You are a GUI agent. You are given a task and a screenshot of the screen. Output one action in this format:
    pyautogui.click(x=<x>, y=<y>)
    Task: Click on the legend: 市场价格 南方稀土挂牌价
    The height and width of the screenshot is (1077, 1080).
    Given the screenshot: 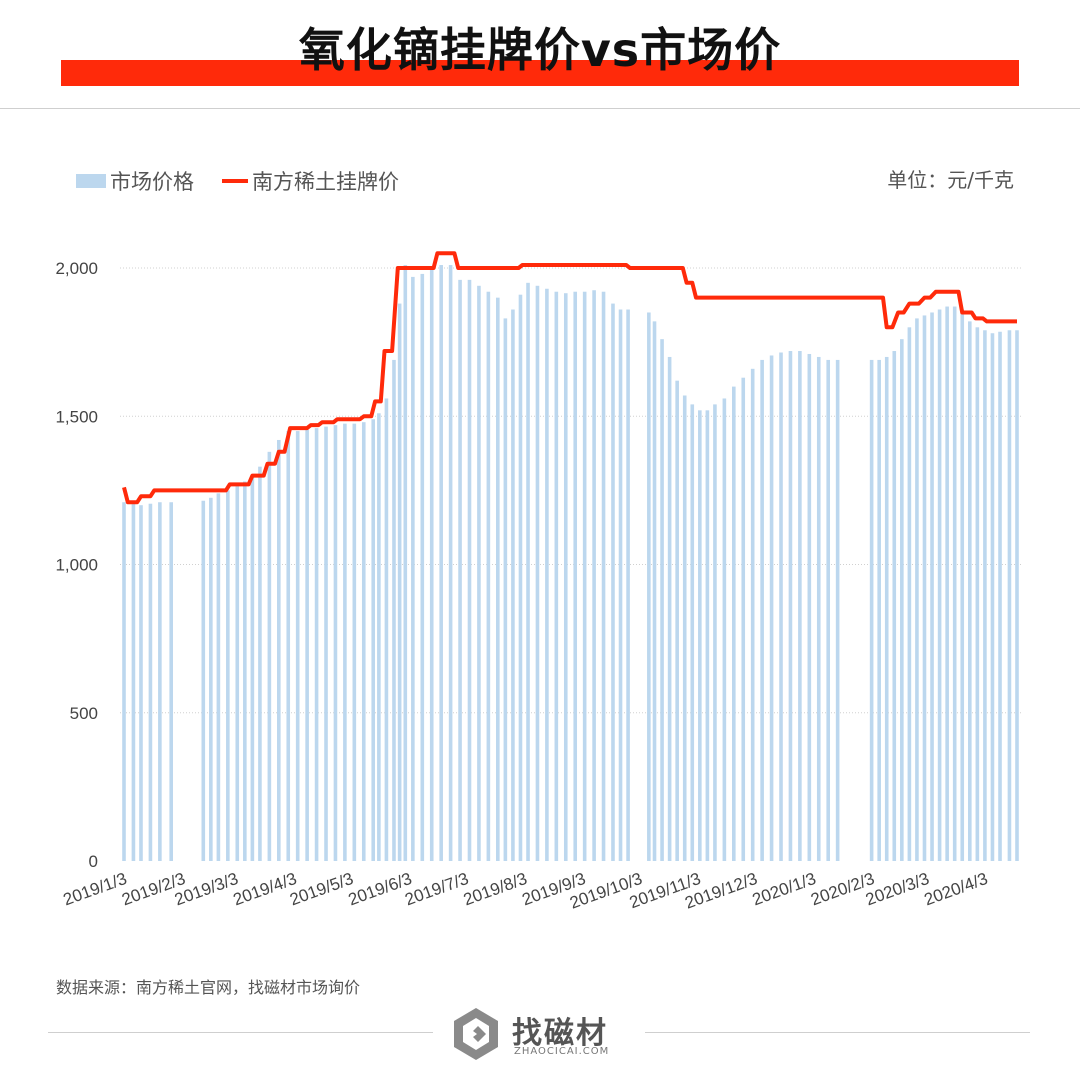 What is the action you would take?
    pyautogui.click(x=251, y=181)
    